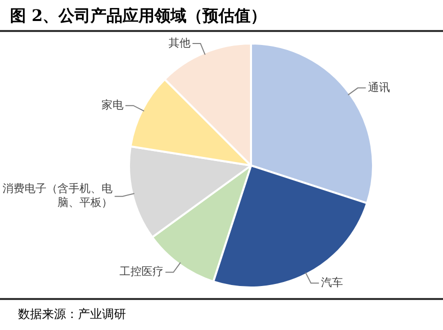 This screenshot has height=330, width=443. Describe the element at coordinates (141, 271) in the screenshot. I see `slice-label: 工控医疗` at that location.